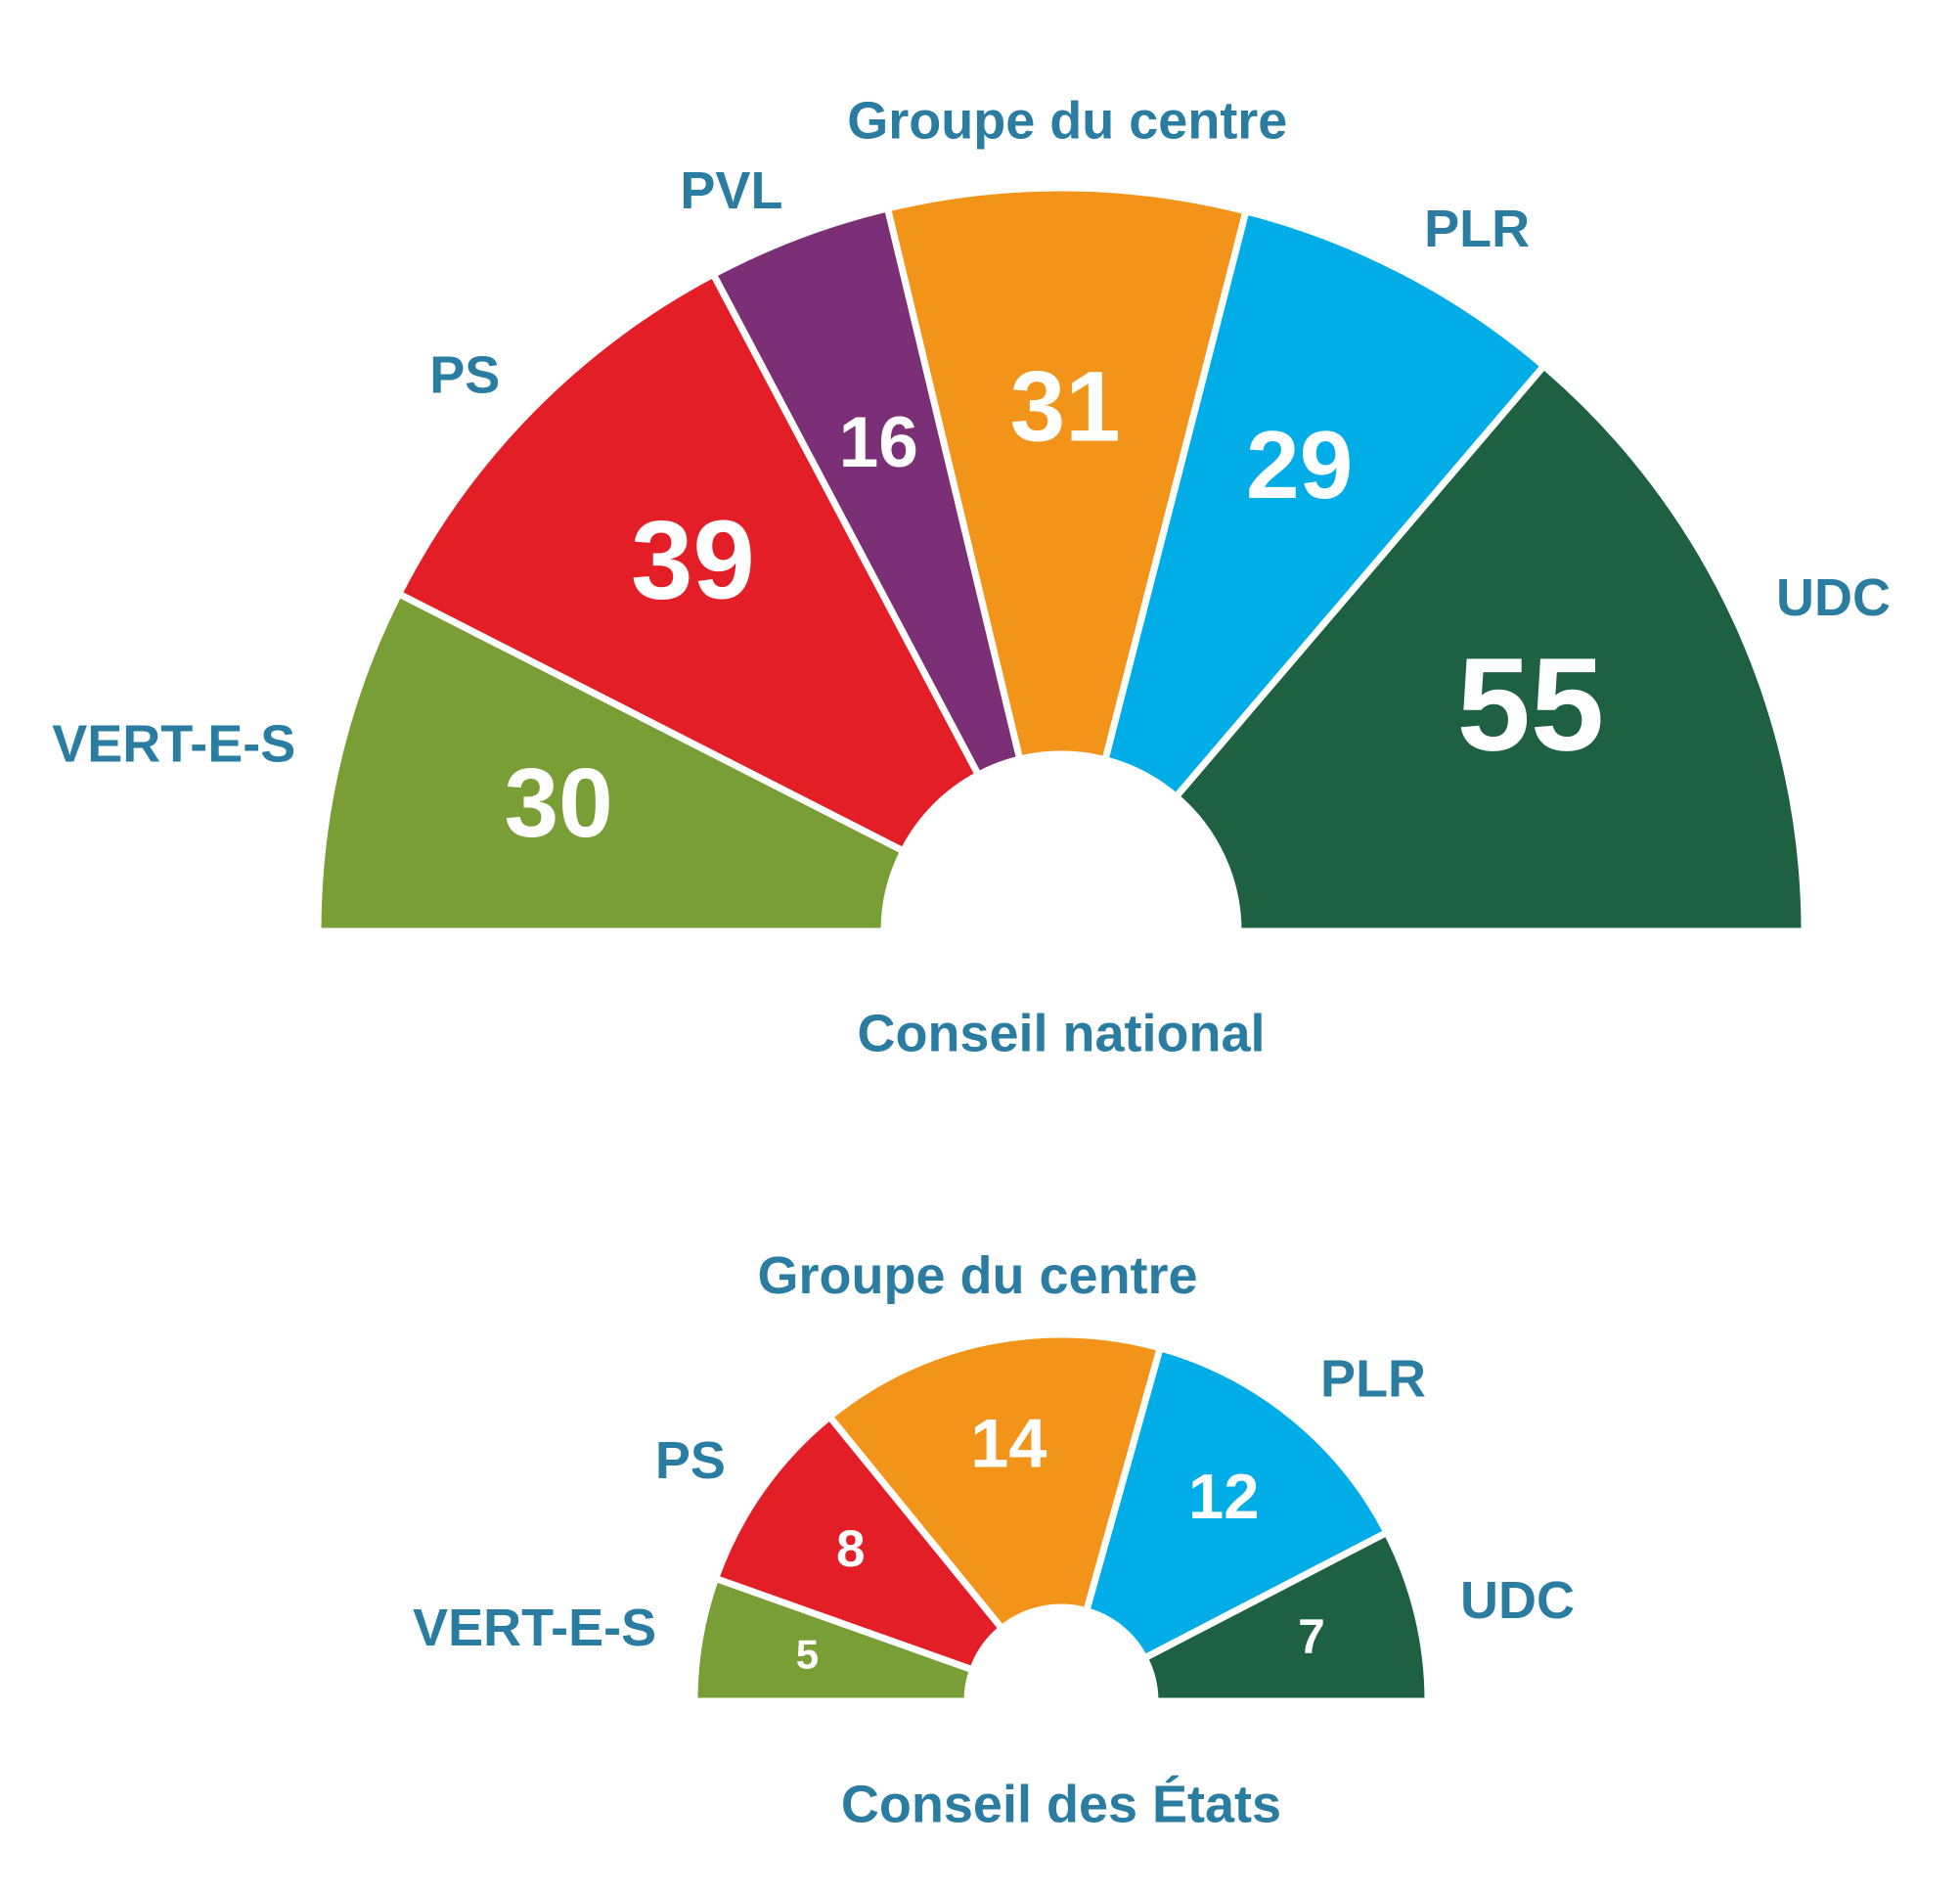 The width and height of the screenshot is (1960, 1893). What do you see at coordinates (693, 560) in the screenshot?
I see `value-label: 39` at bounding box center [693, 560].